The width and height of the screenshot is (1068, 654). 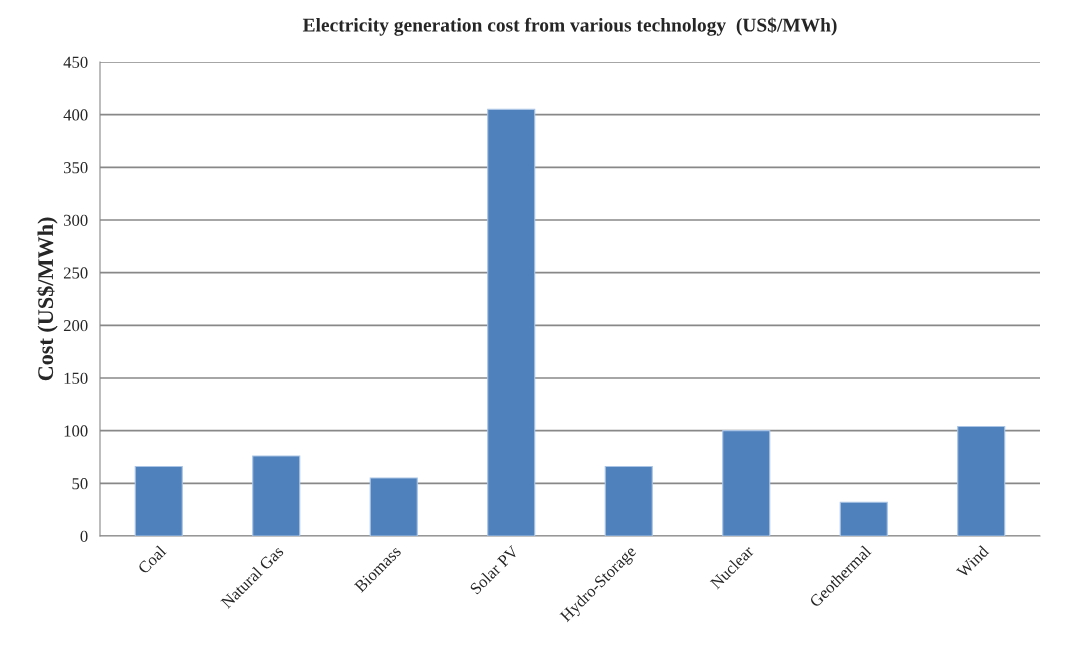 I want to click on y-tick-label: 150, so click(x=76, y=378).